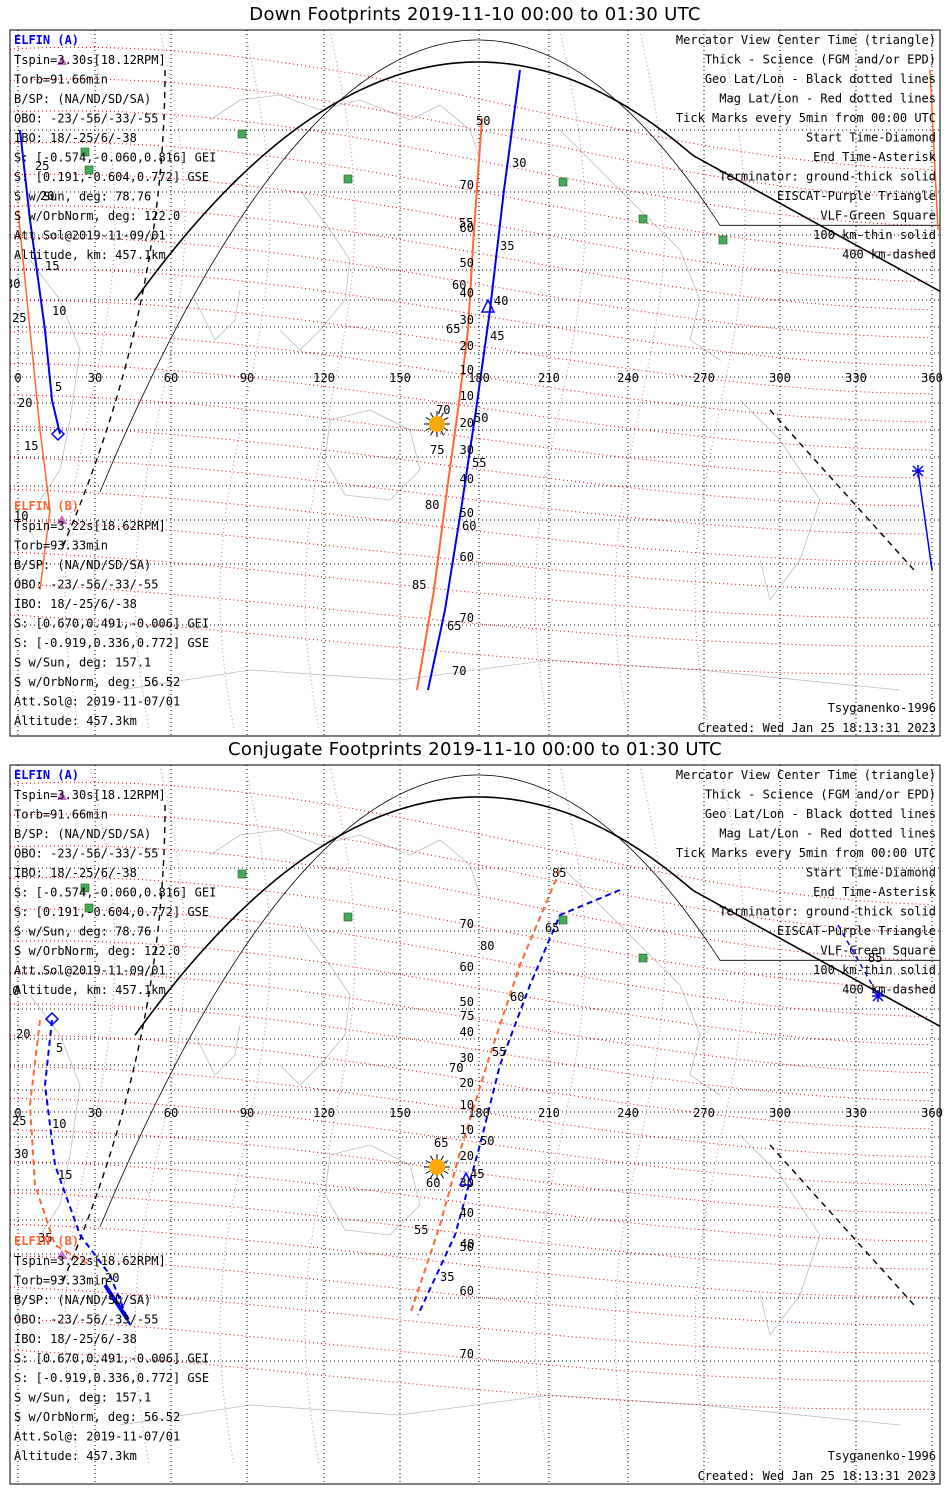  I want to click on elfin-a-tick-label: 55, so click(499, 1052).